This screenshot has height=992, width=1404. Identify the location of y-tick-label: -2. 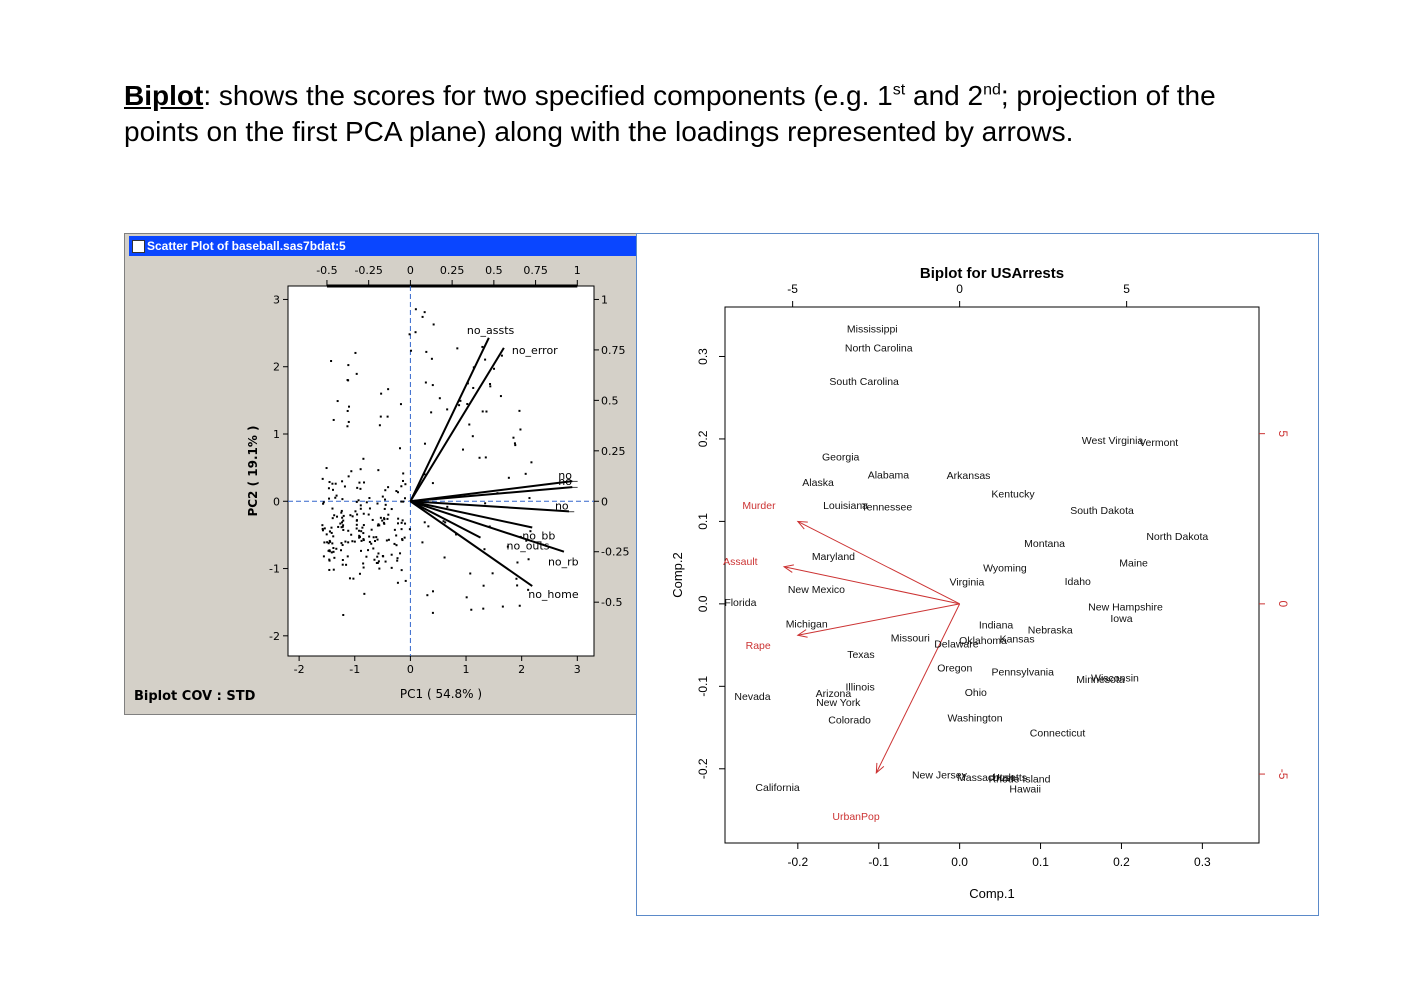
(274, 636).